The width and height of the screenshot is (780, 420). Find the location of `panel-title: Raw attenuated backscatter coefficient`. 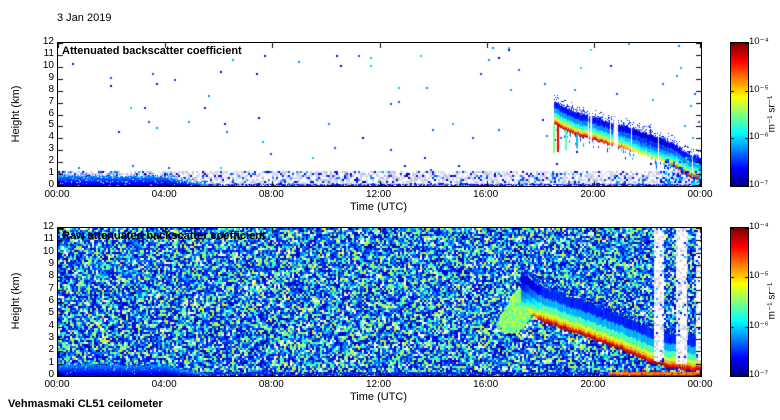

panel-title: Raw attenuated backscatter coefficient is located at coordinates (164, 236).